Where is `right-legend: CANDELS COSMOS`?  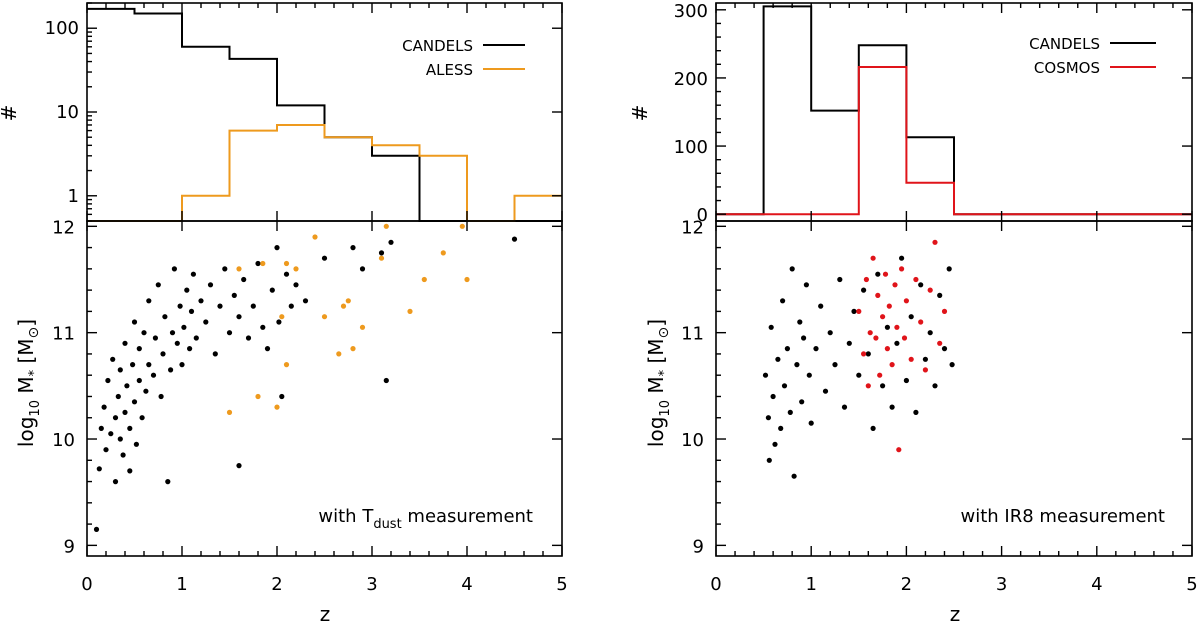 right-legend: CANDELS COSMOS is located at coordinates (1092, 56).